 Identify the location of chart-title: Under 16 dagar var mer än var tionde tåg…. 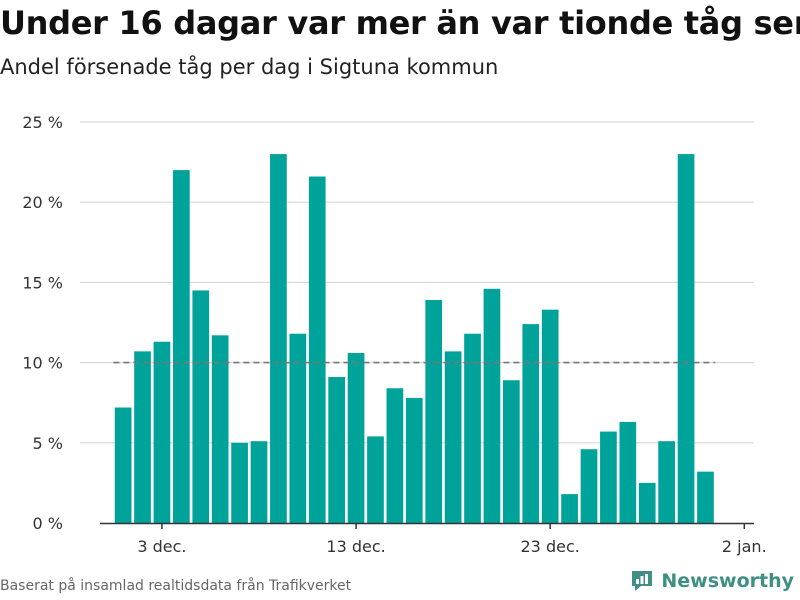
(400, 23).